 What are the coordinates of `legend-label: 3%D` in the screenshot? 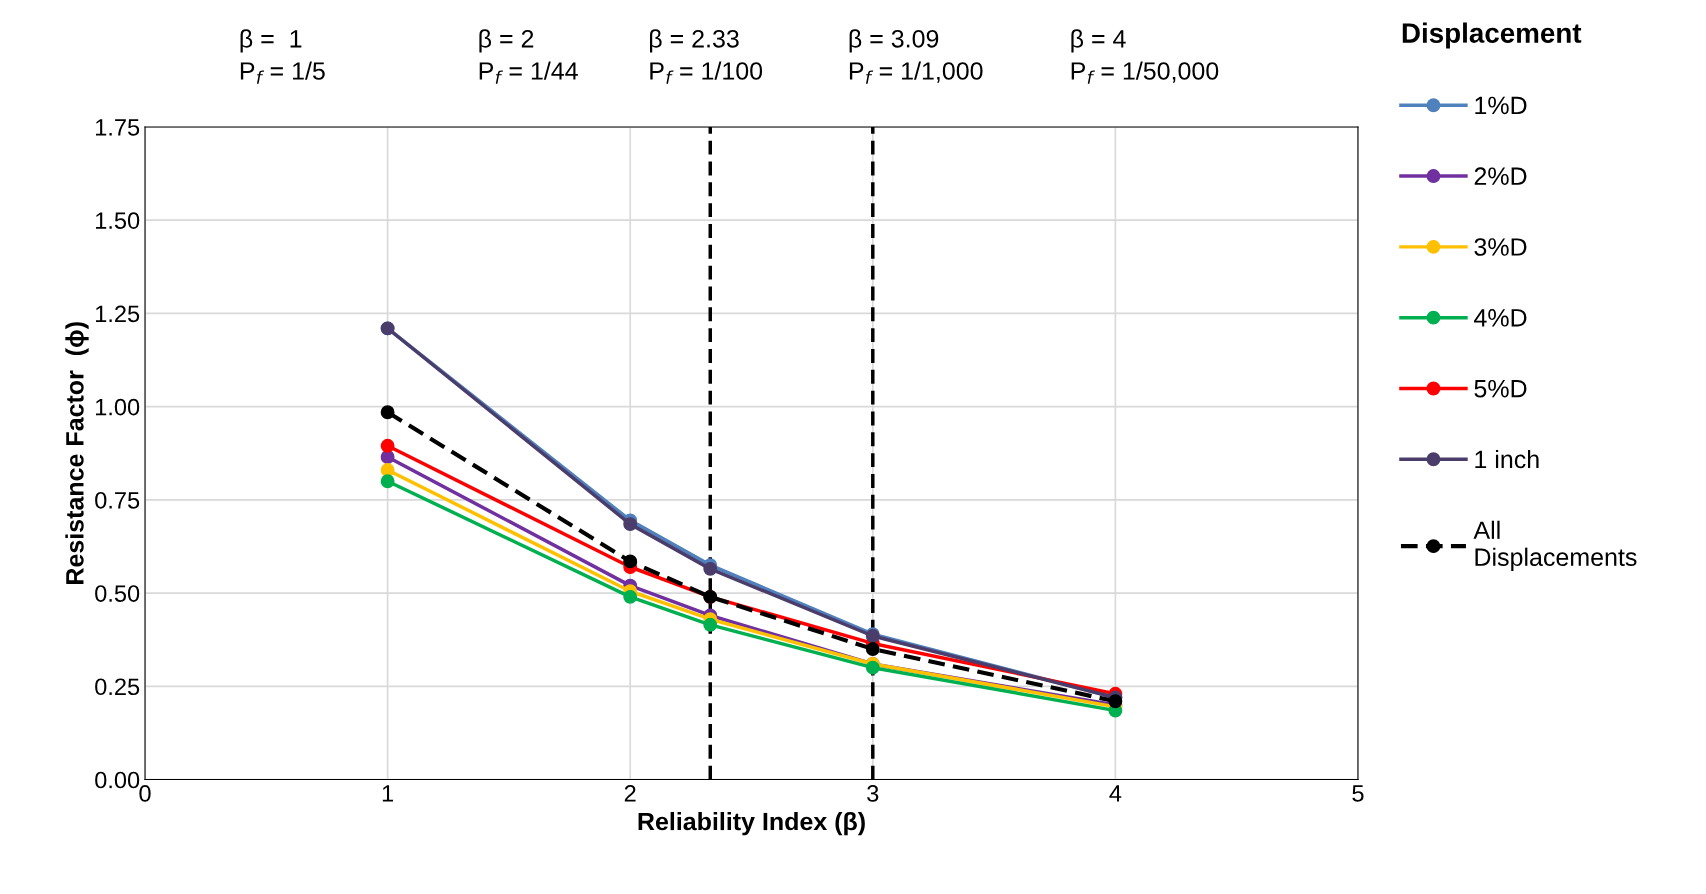 It's located at (1500, 247).